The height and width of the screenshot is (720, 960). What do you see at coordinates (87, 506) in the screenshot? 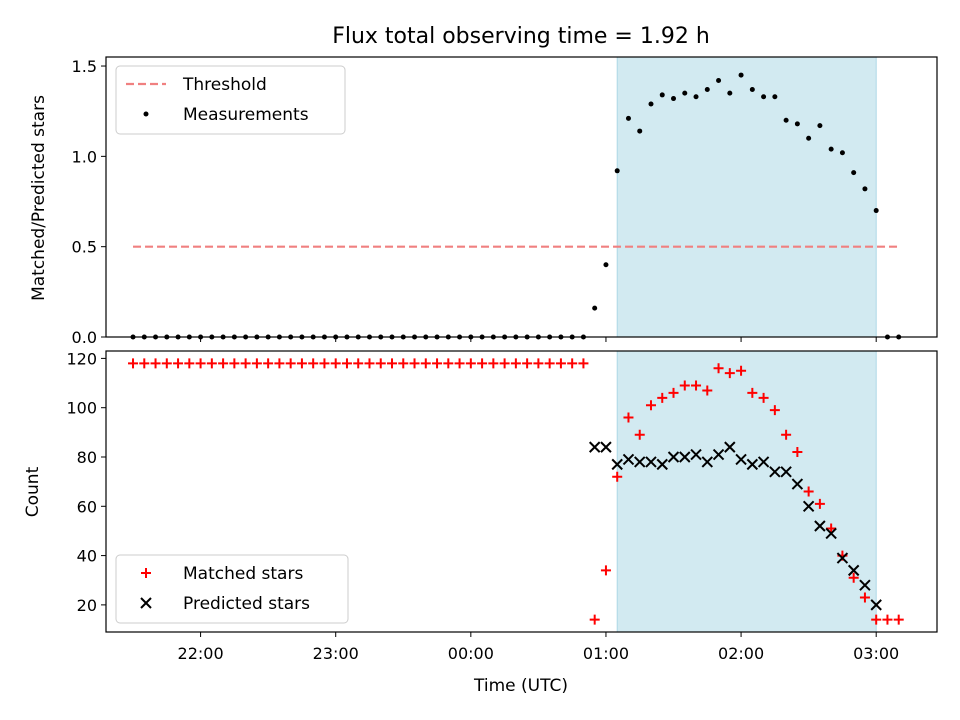
I see `y-tick-label: 60` at bounding box center [87, 506].